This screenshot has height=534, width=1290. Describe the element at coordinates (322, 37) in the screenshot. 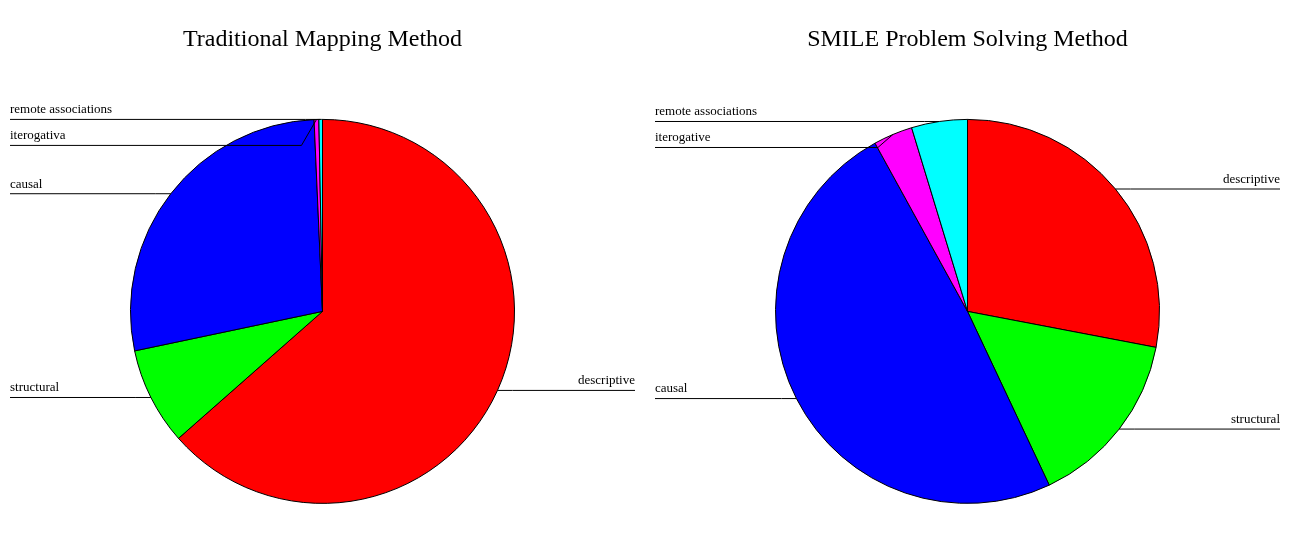

I see `chart-title: Traditional Mapping Method` at that location.